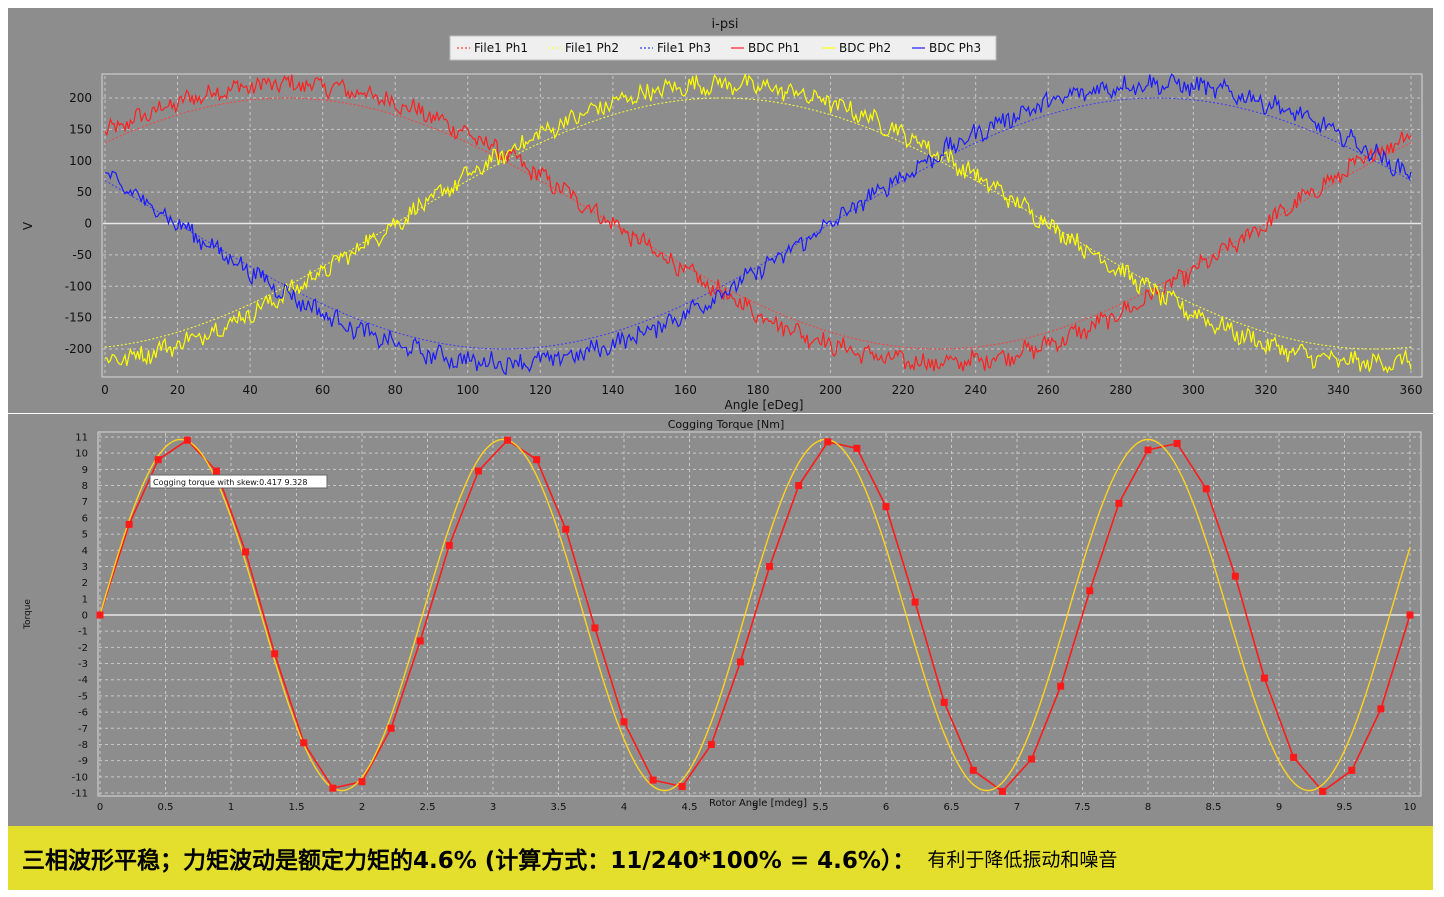 The height and width of the screenshot is (897, 1444). What do you see at coordinates (1048, 390) in the screenshot?
I see `top-x-tick-label: 260` at bounding box center [1048, 390].